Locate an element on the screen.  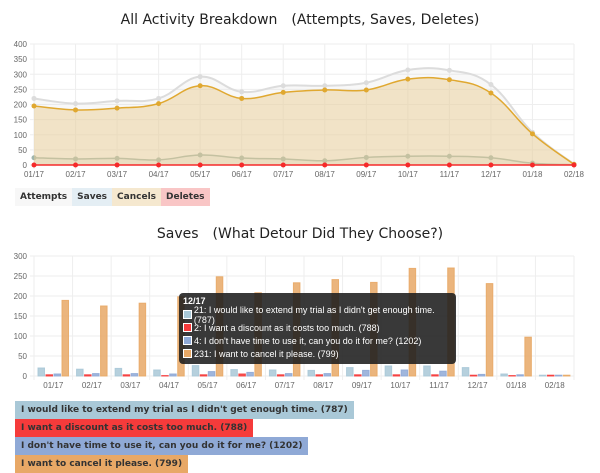
svg-text: 250 is located at coordinates (21, 276).